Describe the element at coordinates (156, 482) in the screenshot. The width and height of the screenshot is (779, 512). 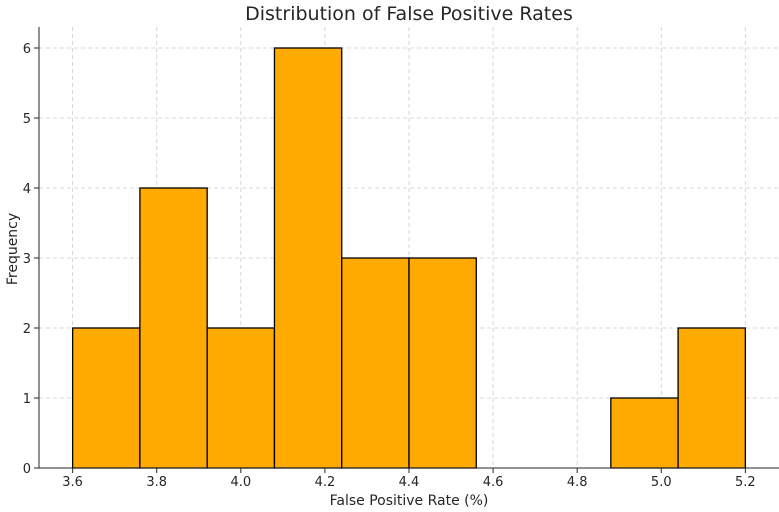
I see `x-tick-label: 3.8` at that location.